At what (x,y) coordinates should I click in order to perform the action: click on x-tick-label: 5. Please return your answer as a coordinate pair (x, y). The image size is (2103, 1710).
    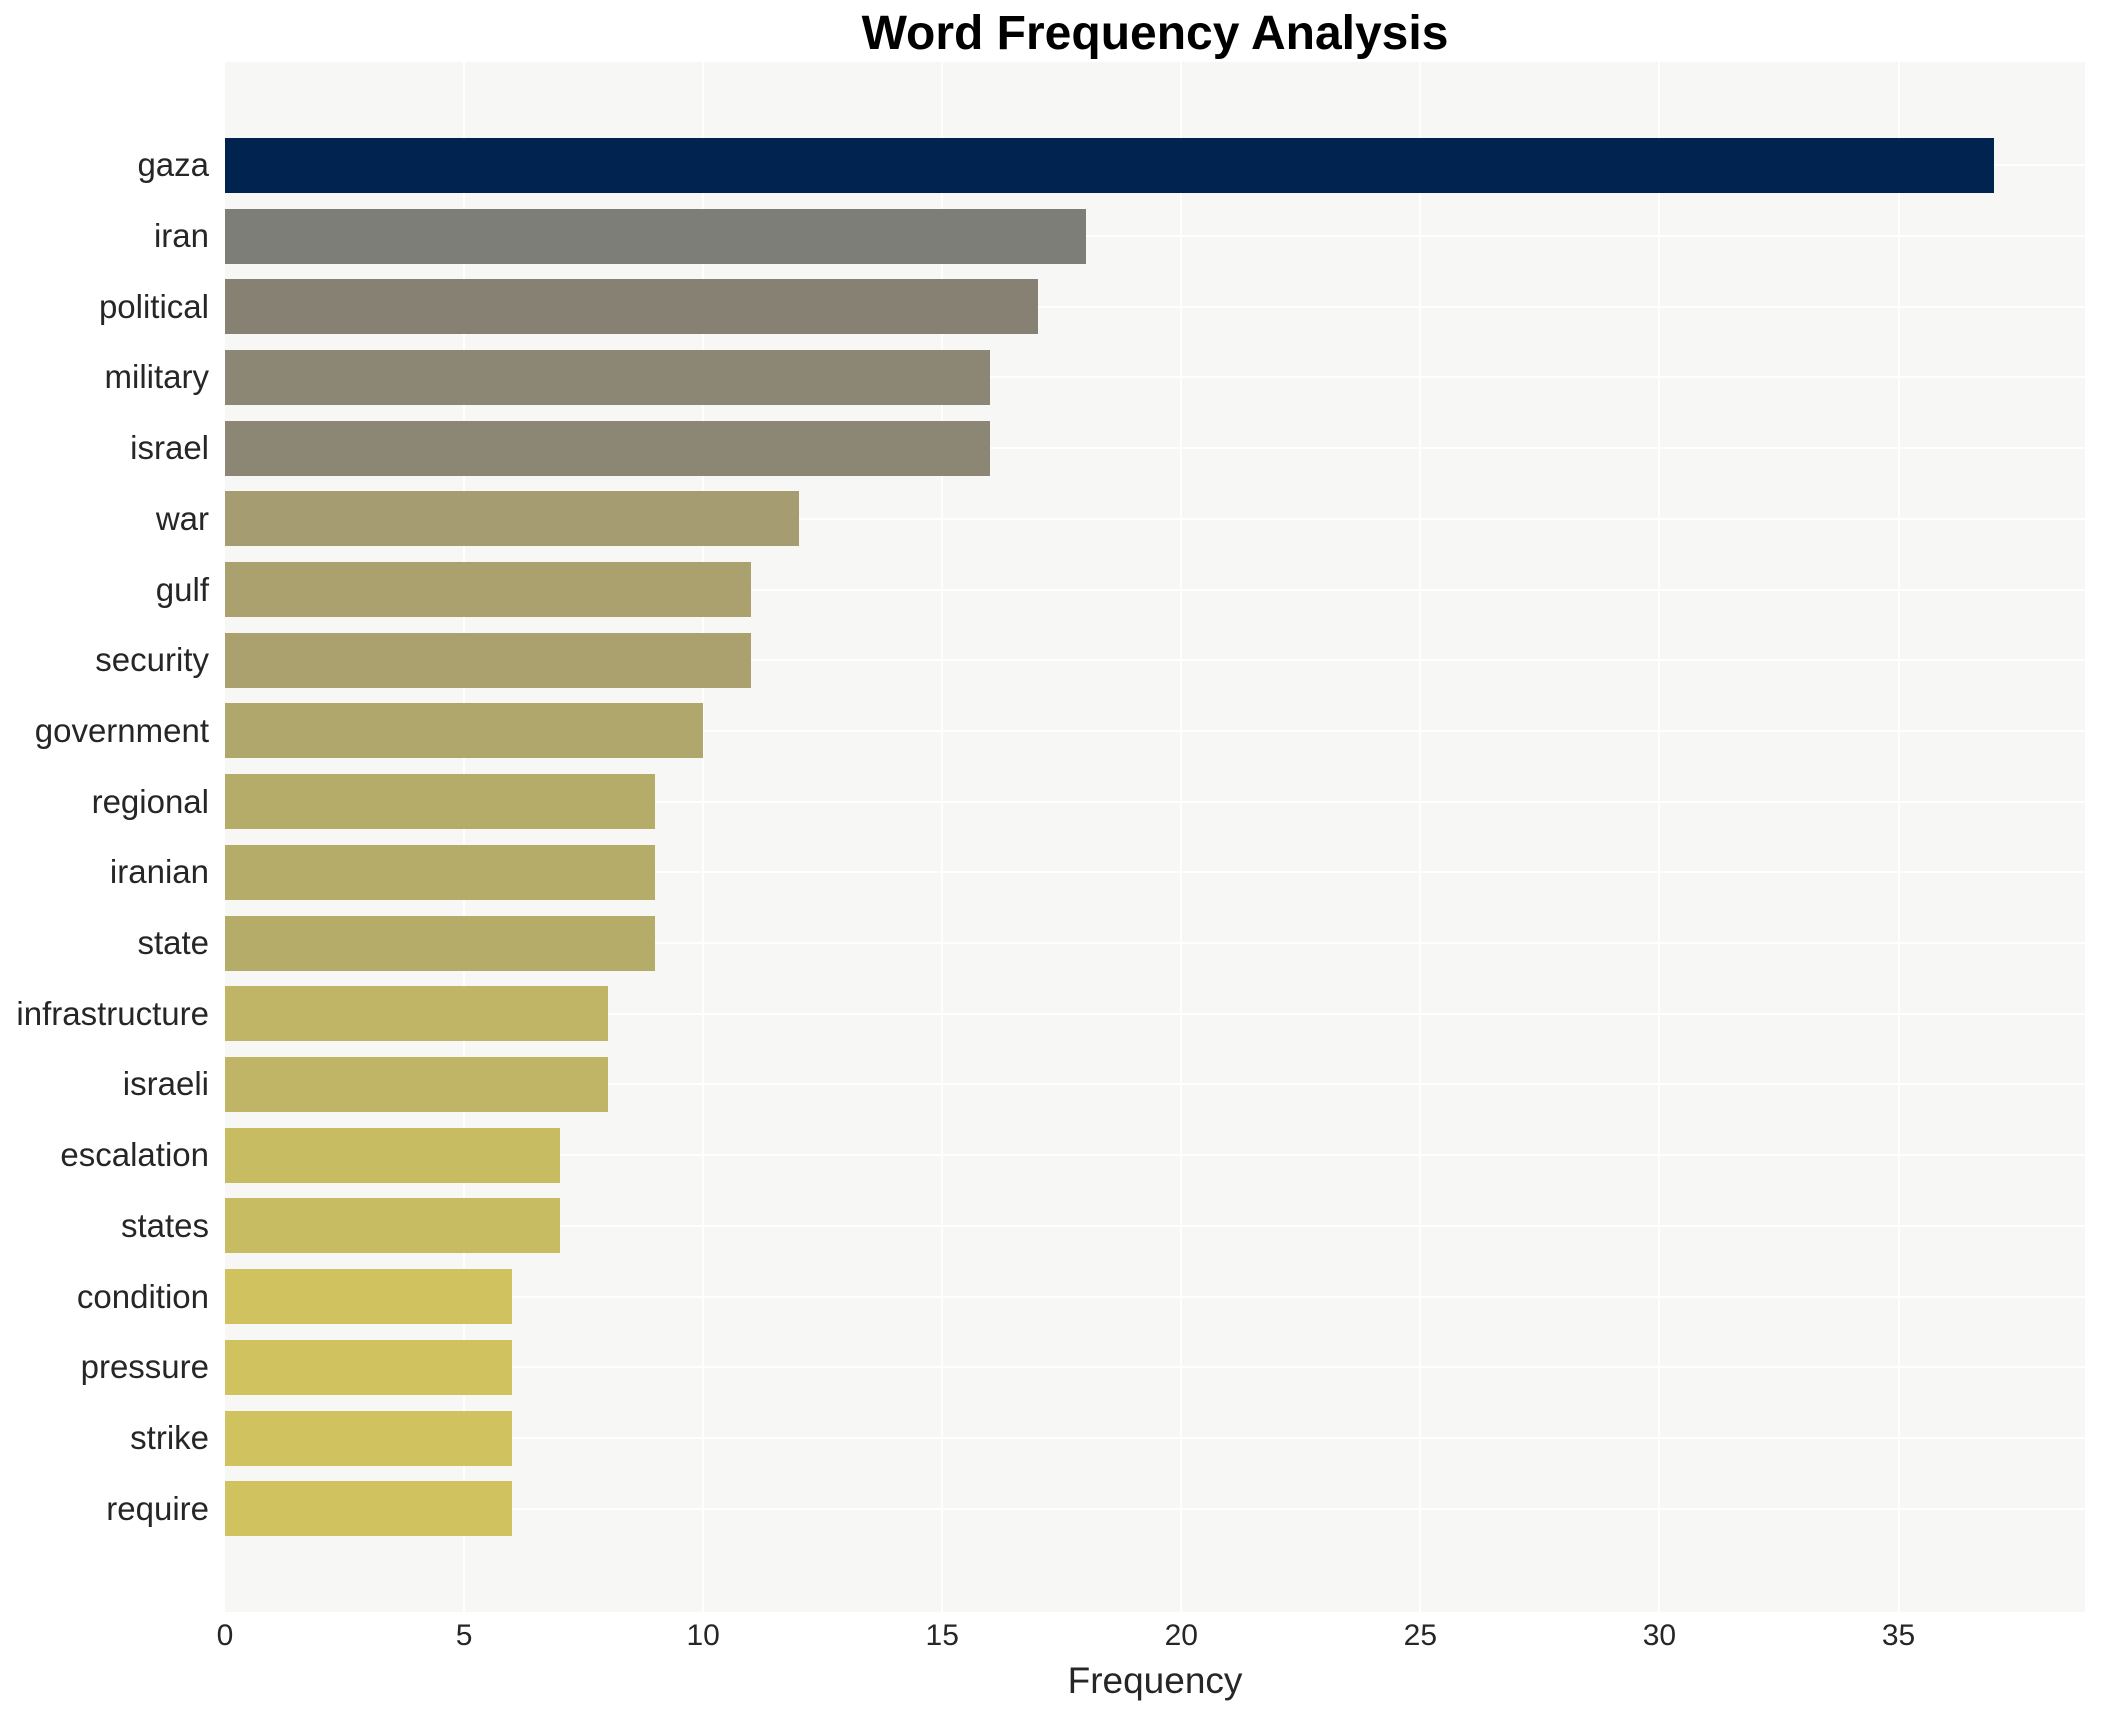
    Looking at the image, I should click on (464, 1635).